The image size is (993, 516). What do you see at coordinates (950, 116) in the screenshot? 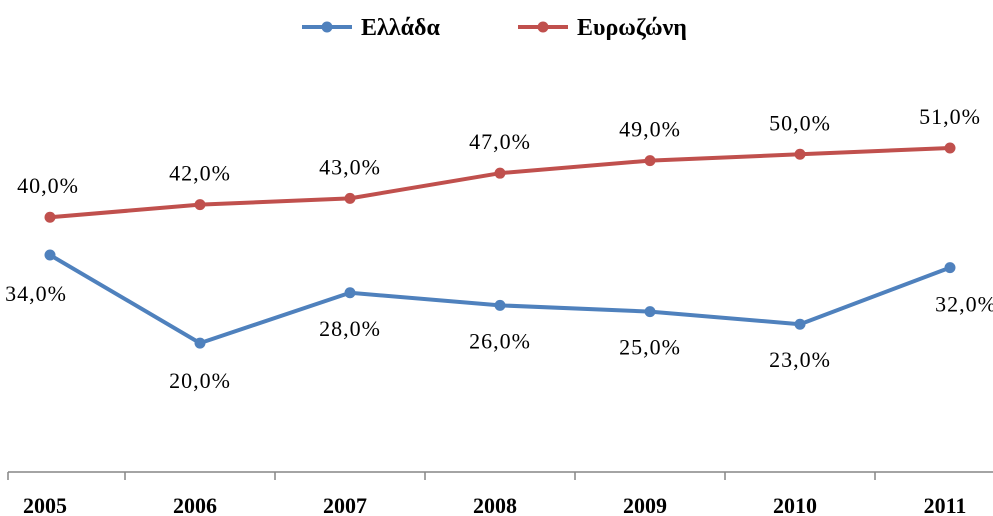
I see `data-label: 51,0%` at bounding box center [950, 116].